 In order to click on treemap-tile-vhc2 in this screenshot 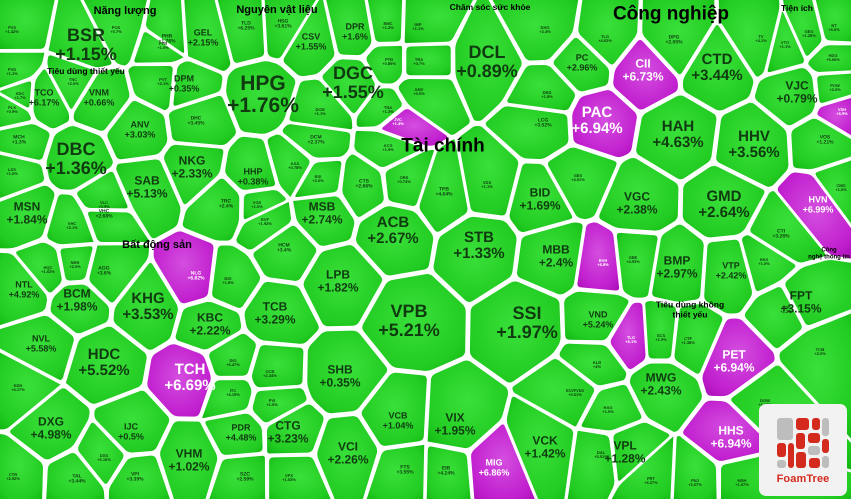, I will do `click(70, 219)`.